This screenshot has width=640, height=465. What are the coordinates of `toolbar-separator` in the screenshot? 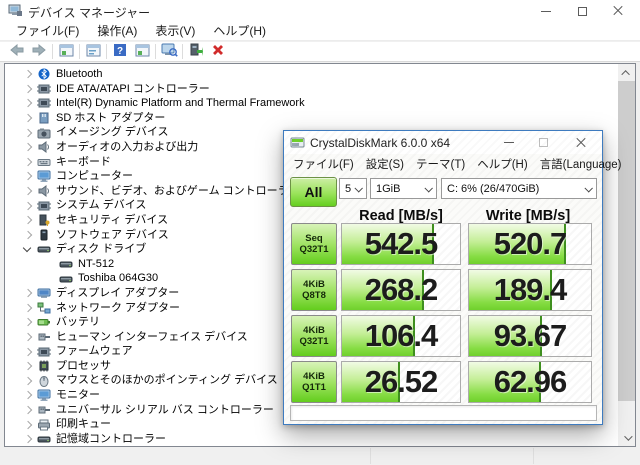 It's located at (155, 51).